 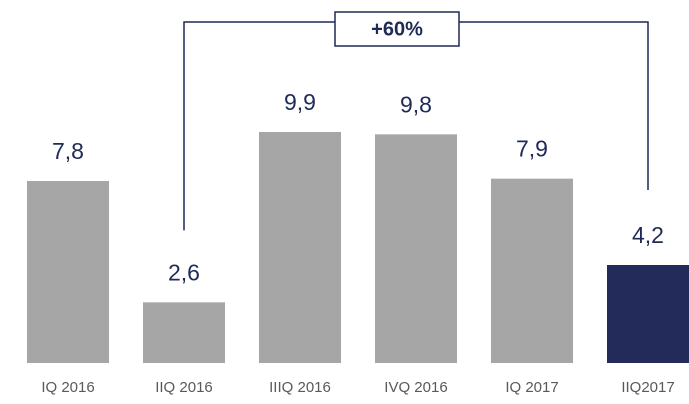 I want to click on x-tick-label: IQ 2016, so click(x=67, y=387).